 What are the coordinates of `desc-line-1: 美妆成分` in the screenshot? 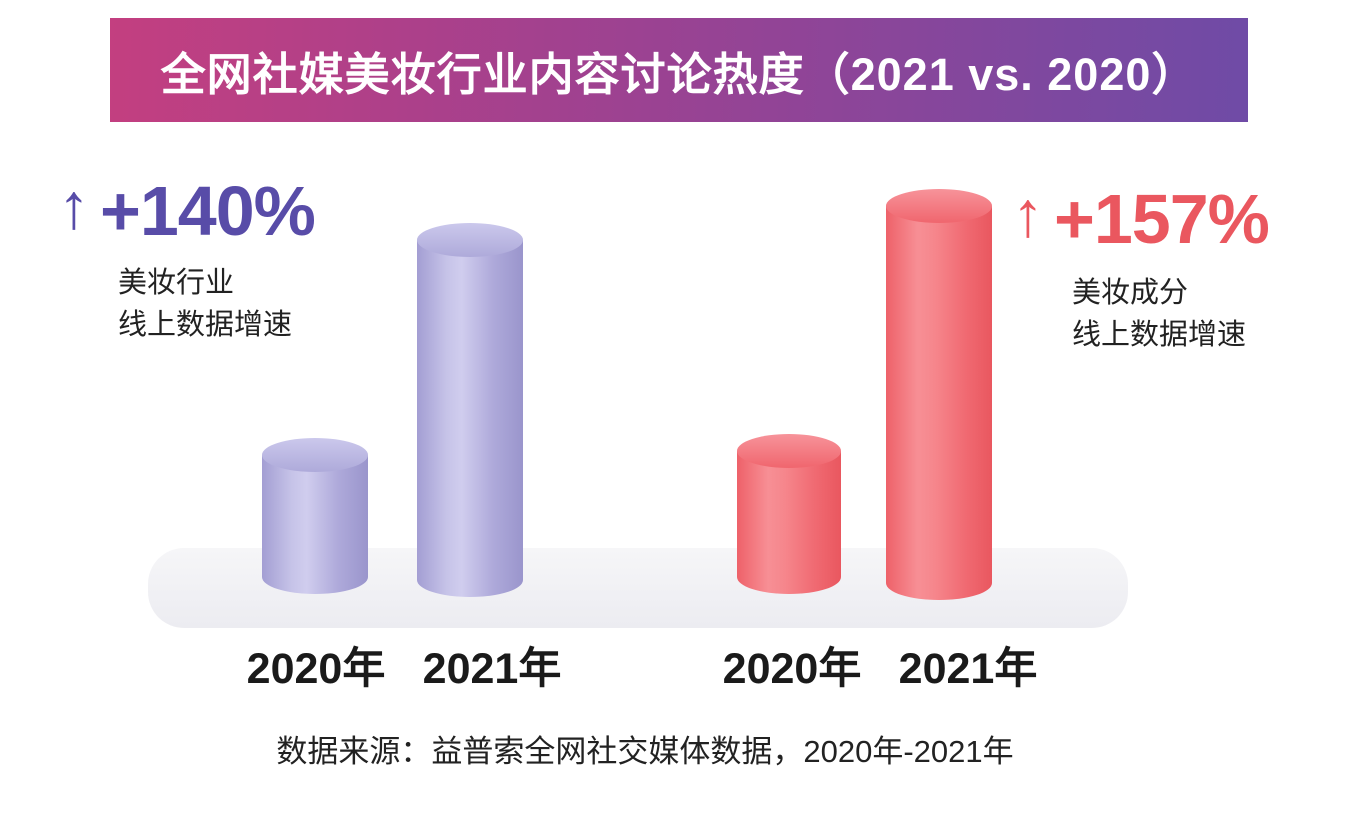 It's located at (1130, 293).